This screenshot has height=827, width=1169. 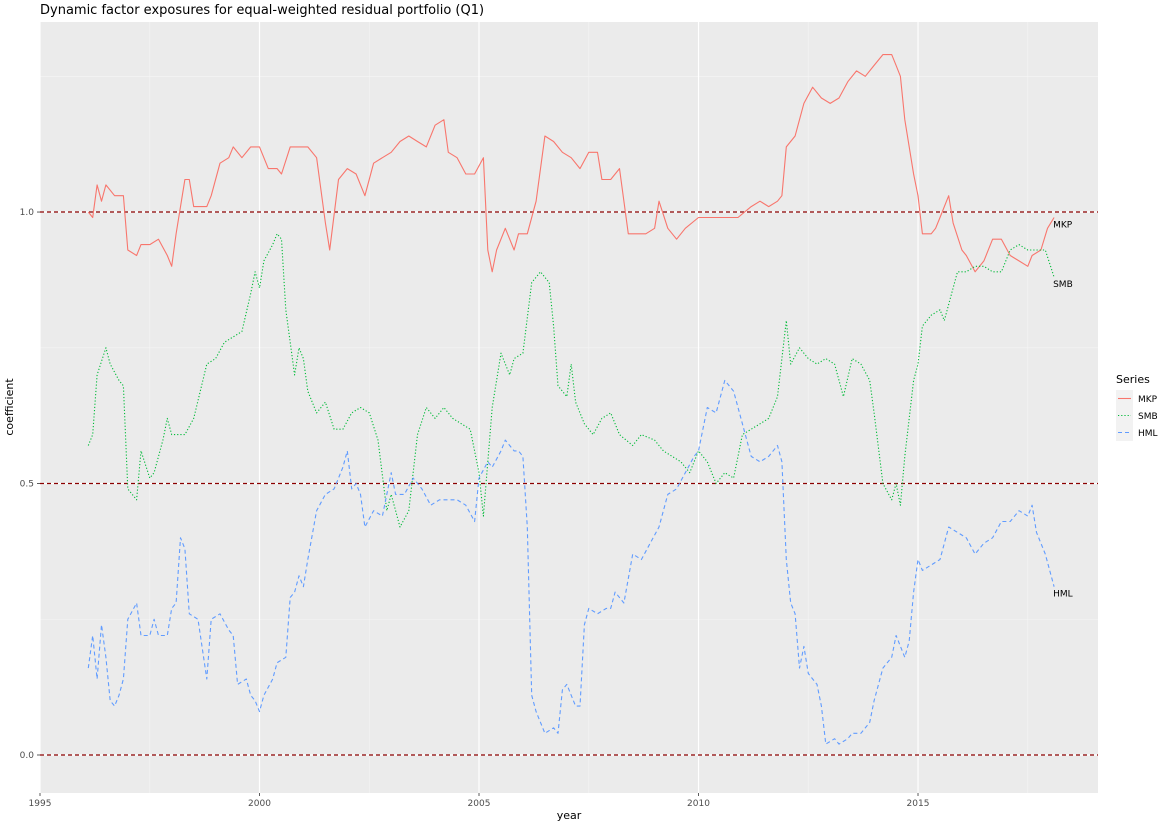 What do you see at coordinates (918, 804) in the screenshot?
I see `x-tick-label: 2015` at bounding box center [918, 804].